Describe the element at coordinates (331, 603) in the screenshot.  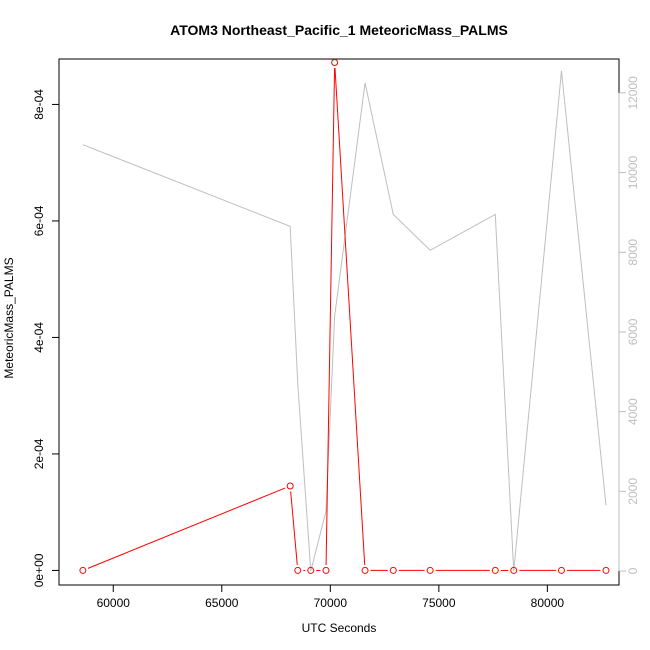
I see `x-tick-label: 70000` at that location.